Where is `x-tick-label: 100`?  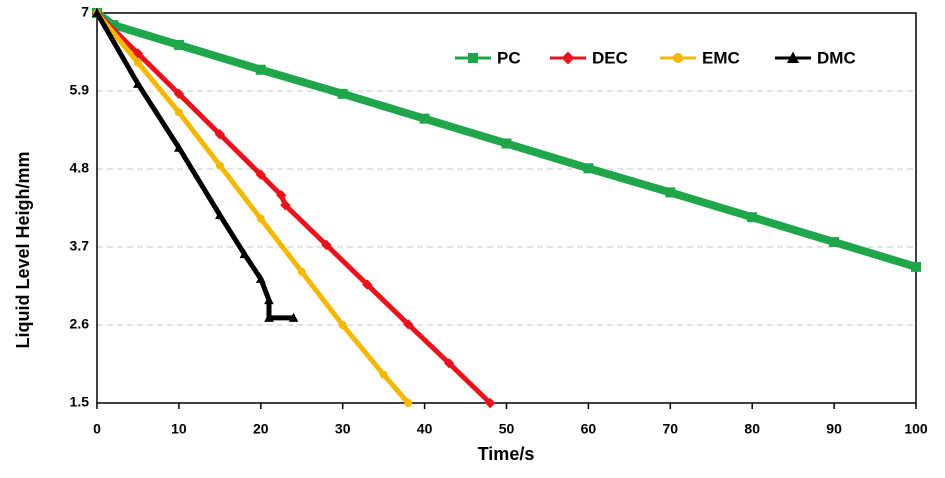 x-tick-label: 100 is located at coordinates (916, 429).